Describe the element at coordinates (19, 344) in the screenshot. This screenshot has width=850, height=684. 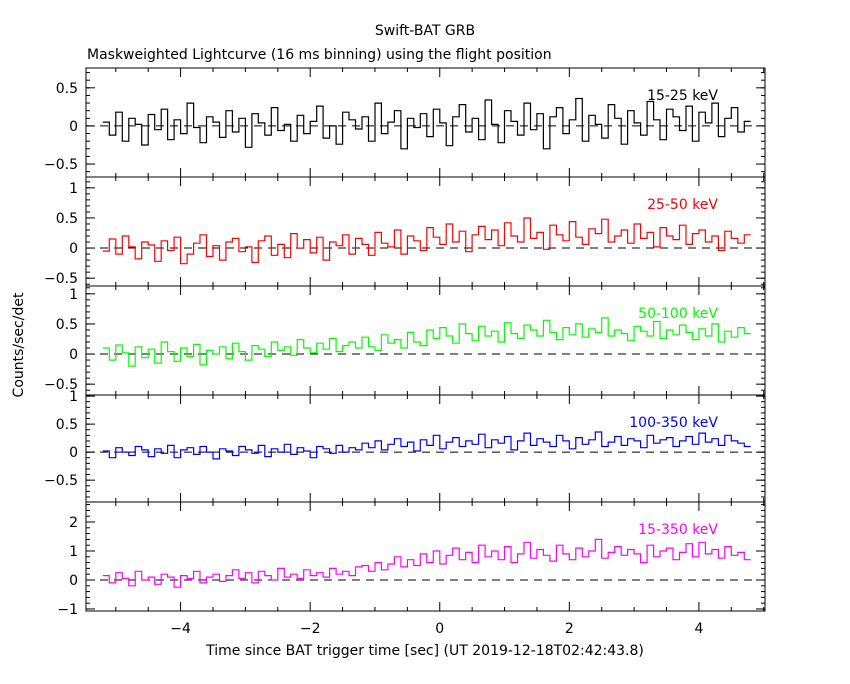
I see `y-axis-label: Counts/sec/det` at that location.